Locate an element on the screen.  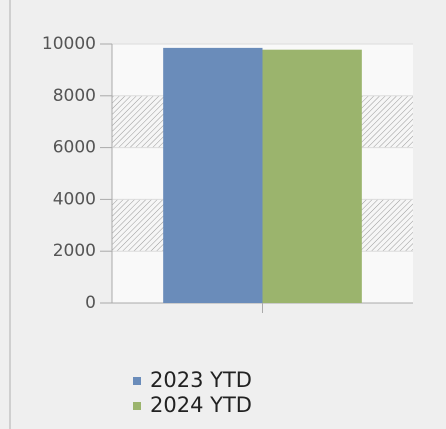
legend-label: 2024 YTD is located at coordinates (201, 405).